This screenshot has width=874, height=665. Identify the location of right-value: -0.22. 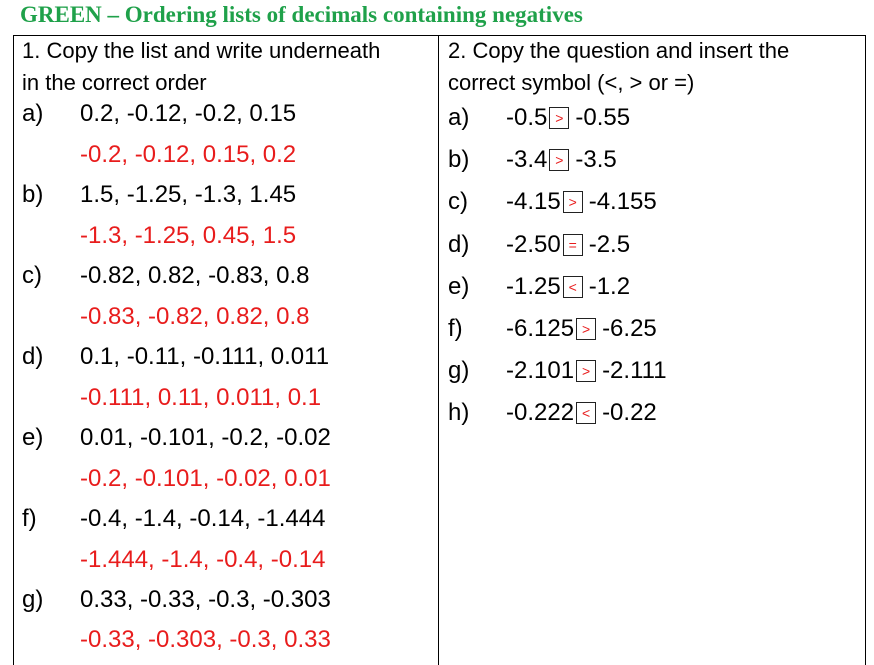
(629, 412).